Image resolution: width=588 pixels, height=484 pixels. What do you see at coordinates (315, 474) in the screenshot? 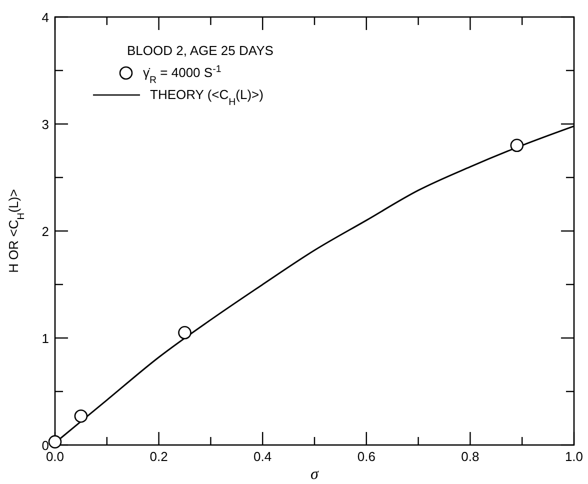
I see `x-axis-title: σ` at bounding box center [315, 474].